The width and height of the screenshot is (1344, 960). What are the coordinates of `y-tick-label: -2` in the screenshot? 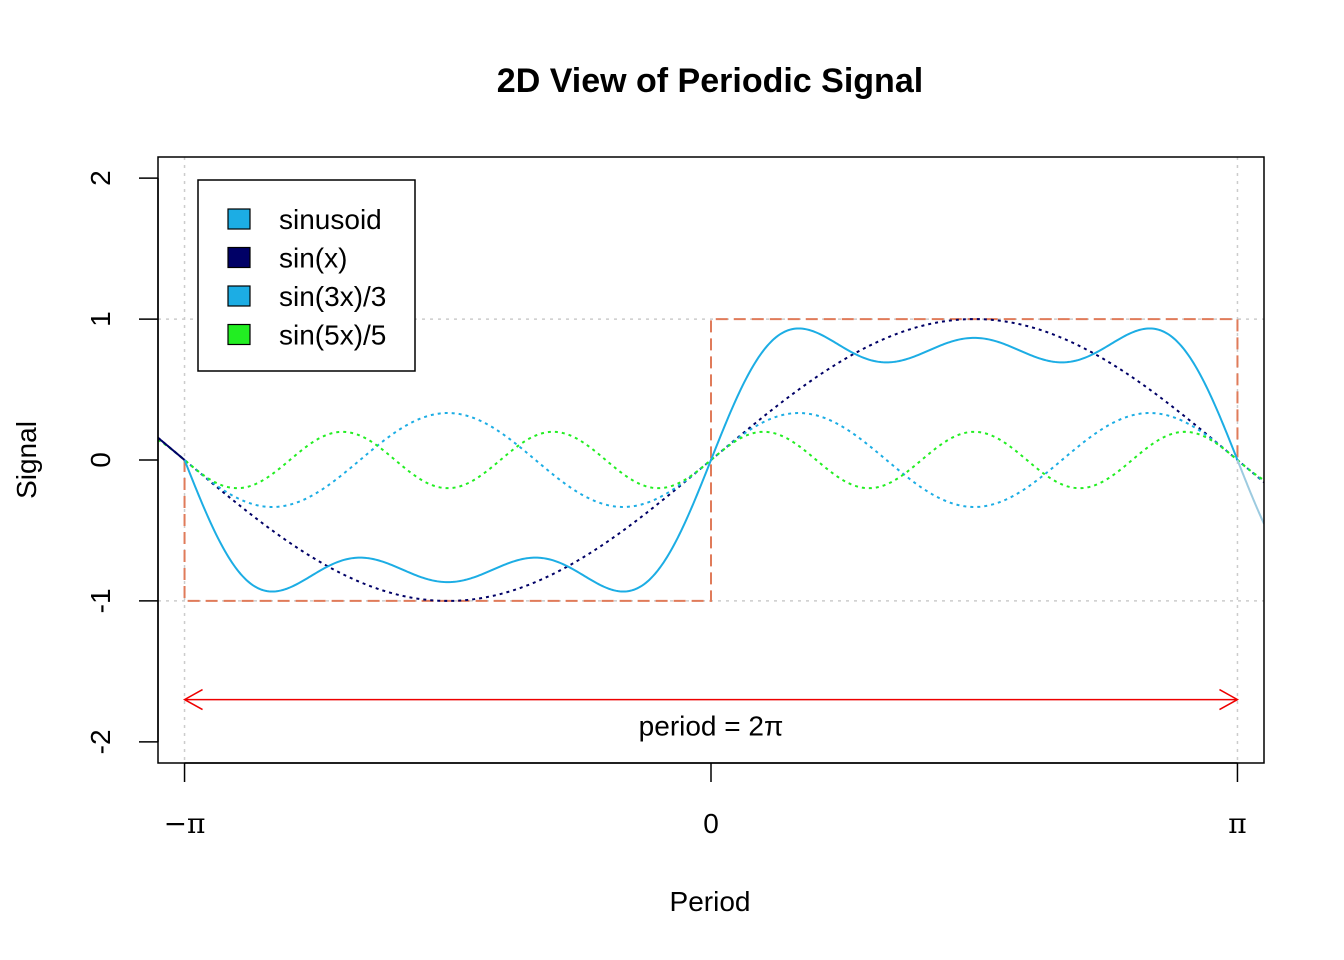 It's located at (100, 741).